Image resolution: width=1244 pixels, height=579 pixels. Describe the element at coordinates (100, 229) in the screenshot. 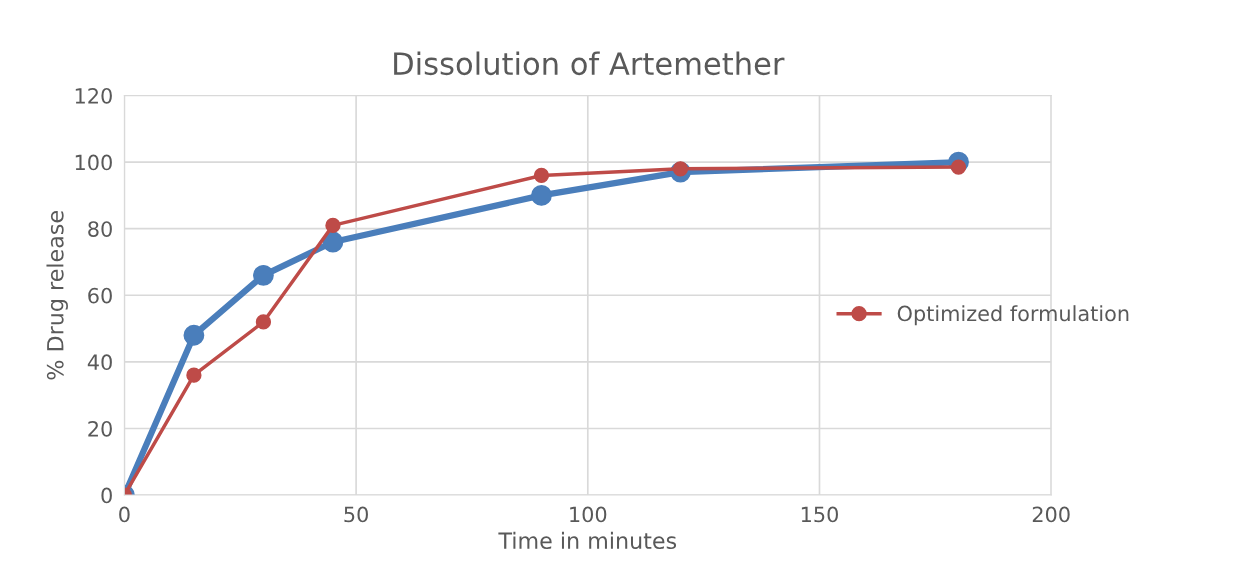

I see `y-tick-label: 80` at that location.